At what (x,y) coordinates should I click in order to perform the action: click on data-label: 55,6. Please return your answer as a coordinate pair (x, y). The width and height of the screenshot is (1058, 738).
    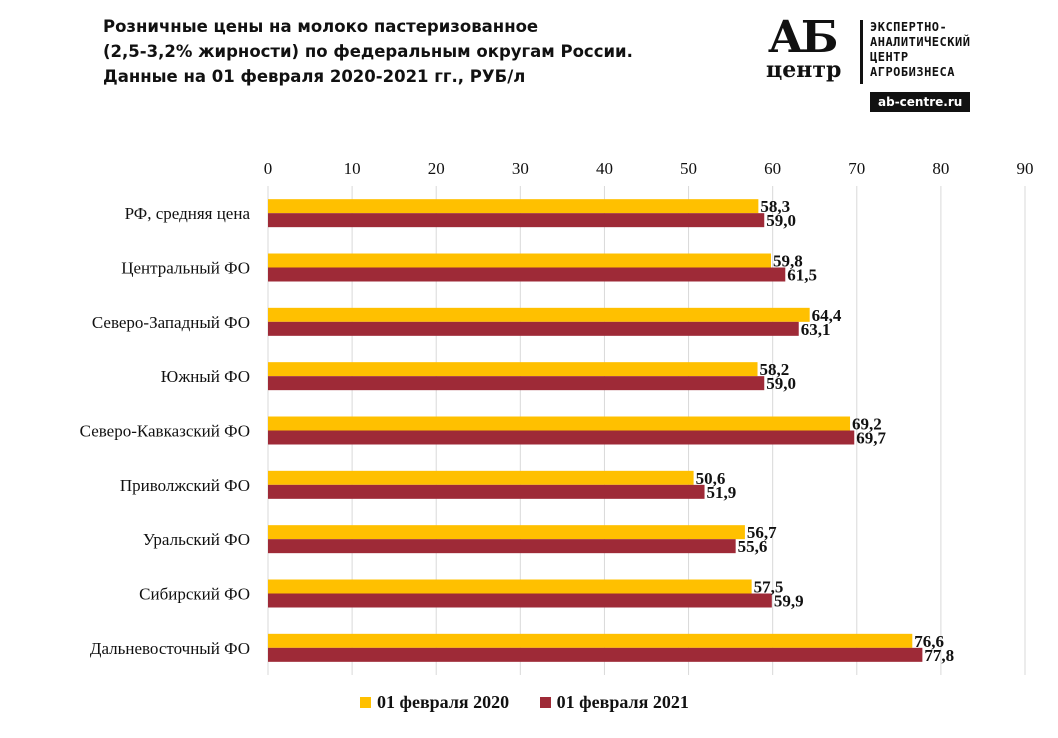
    Looking at the image, I should click on (753, 546).